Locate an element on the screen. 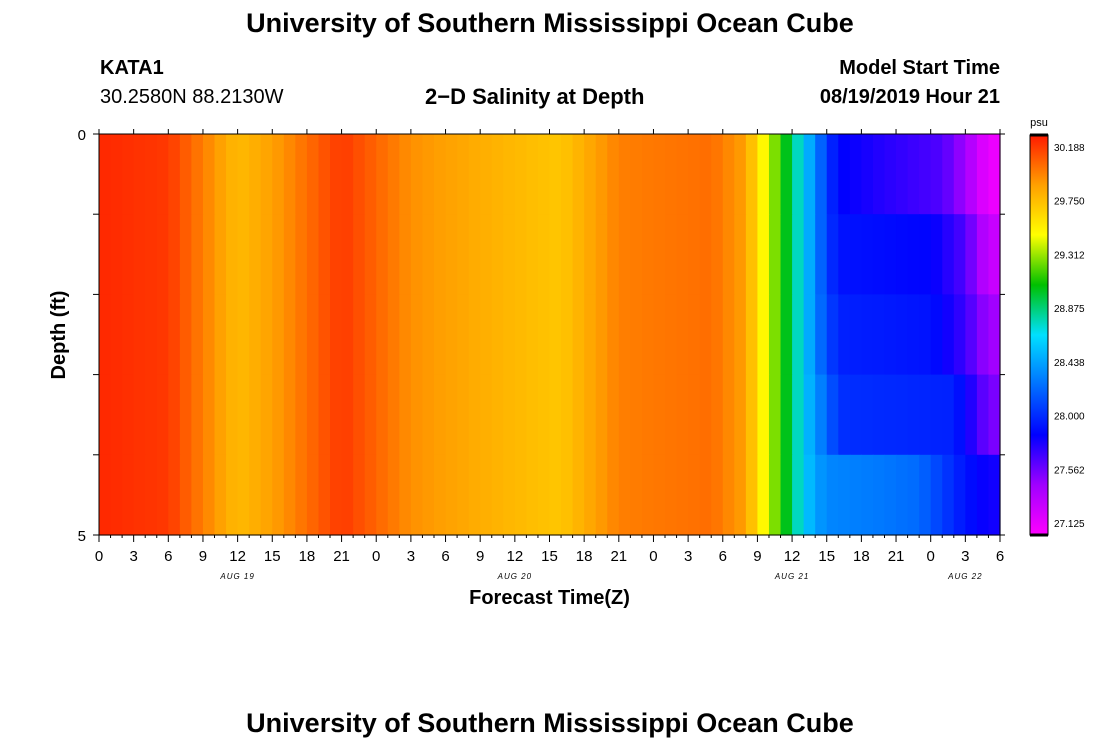 This screenshot has height=750, width=1100. colorbar-tick-label: 27.125 is located at coordinates (1069, 524).